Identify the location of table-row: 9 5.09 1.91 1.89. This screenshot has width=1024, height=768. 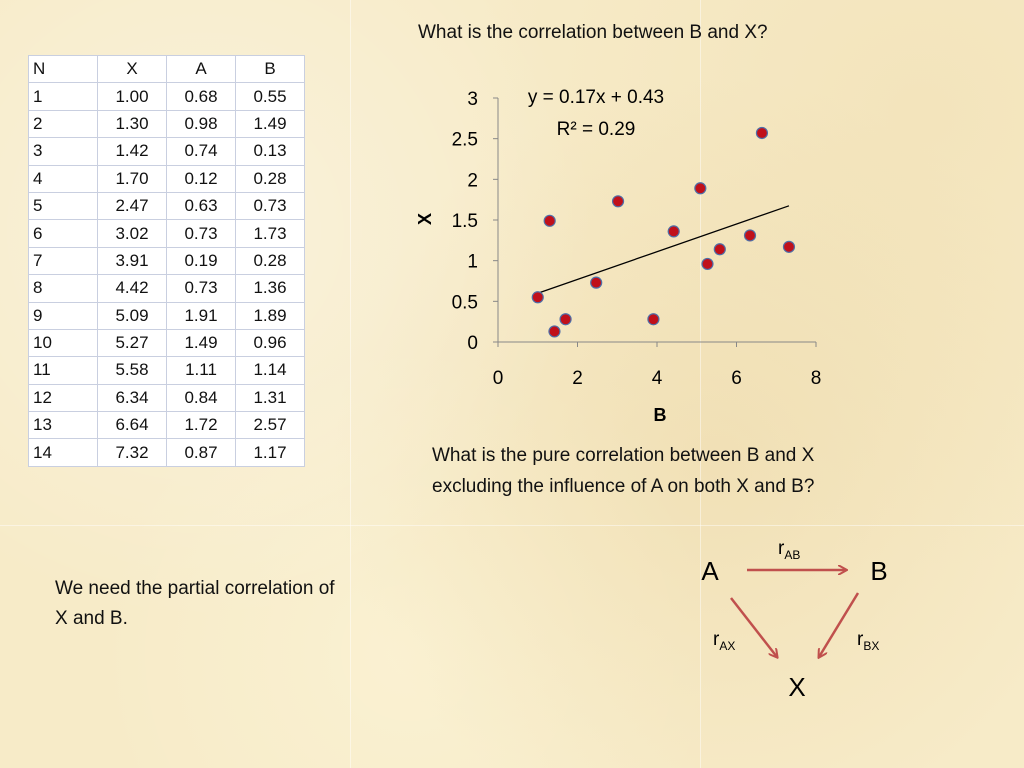
(166, 315).